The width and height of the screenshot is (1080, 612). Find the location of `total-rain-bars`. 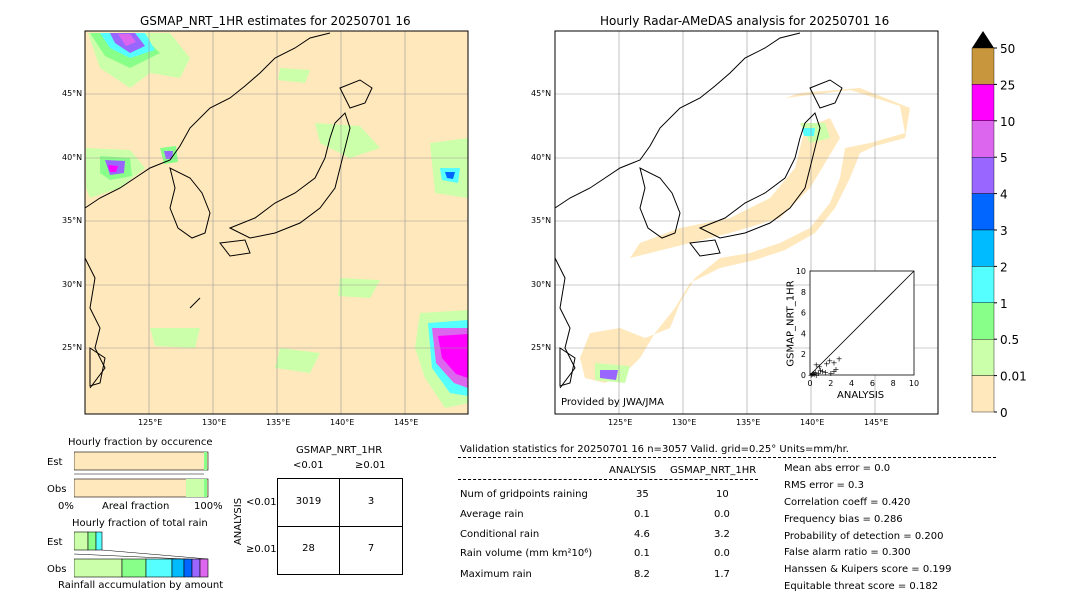

total-rain-bars is located at coordinates (141, 554).